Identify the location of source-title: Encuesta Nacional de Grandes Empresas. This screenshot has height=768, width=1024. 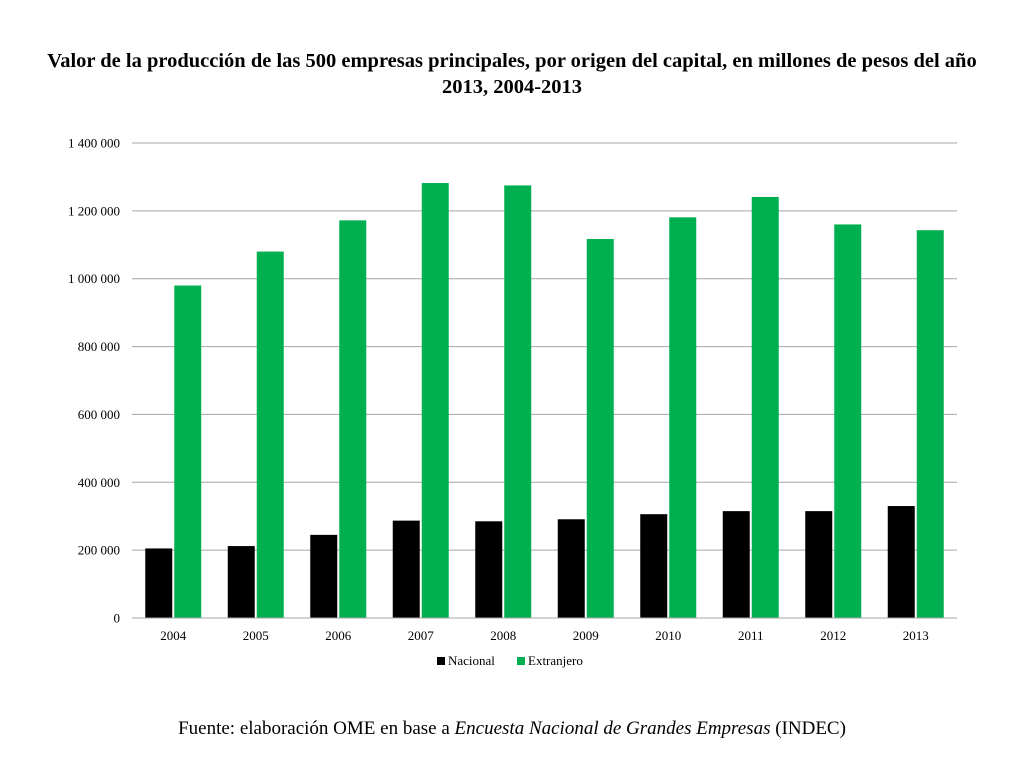
(612, 728).